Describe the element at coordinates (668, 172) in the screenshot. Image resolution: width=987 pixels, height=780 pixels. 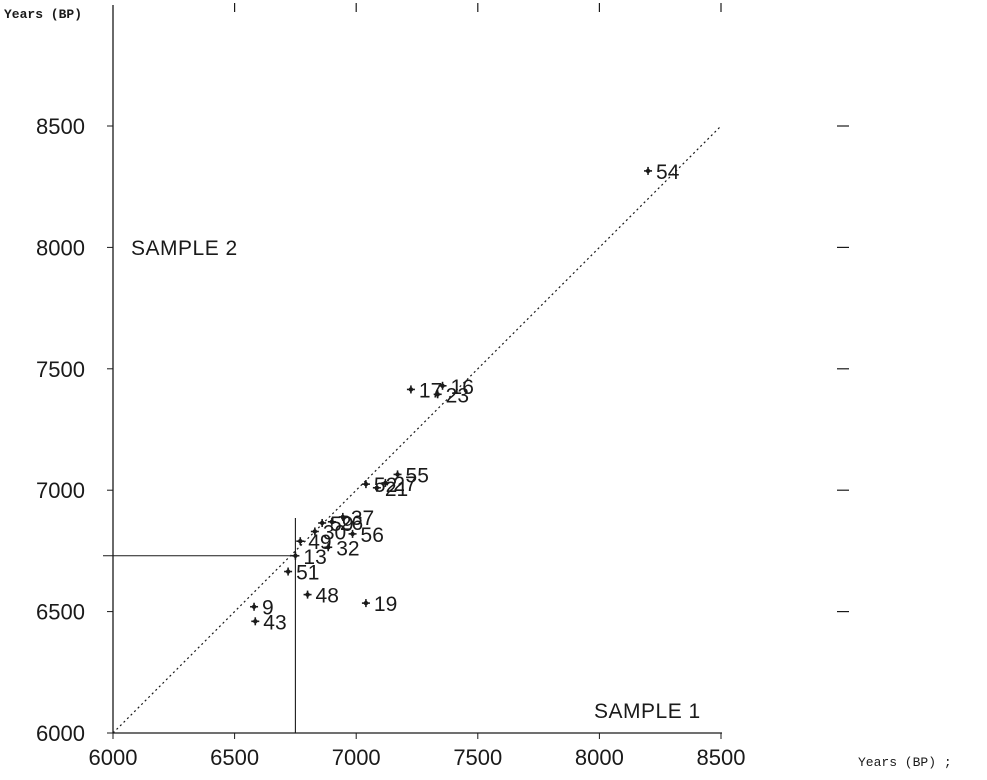
I see `point-label-54: 54` at that location.